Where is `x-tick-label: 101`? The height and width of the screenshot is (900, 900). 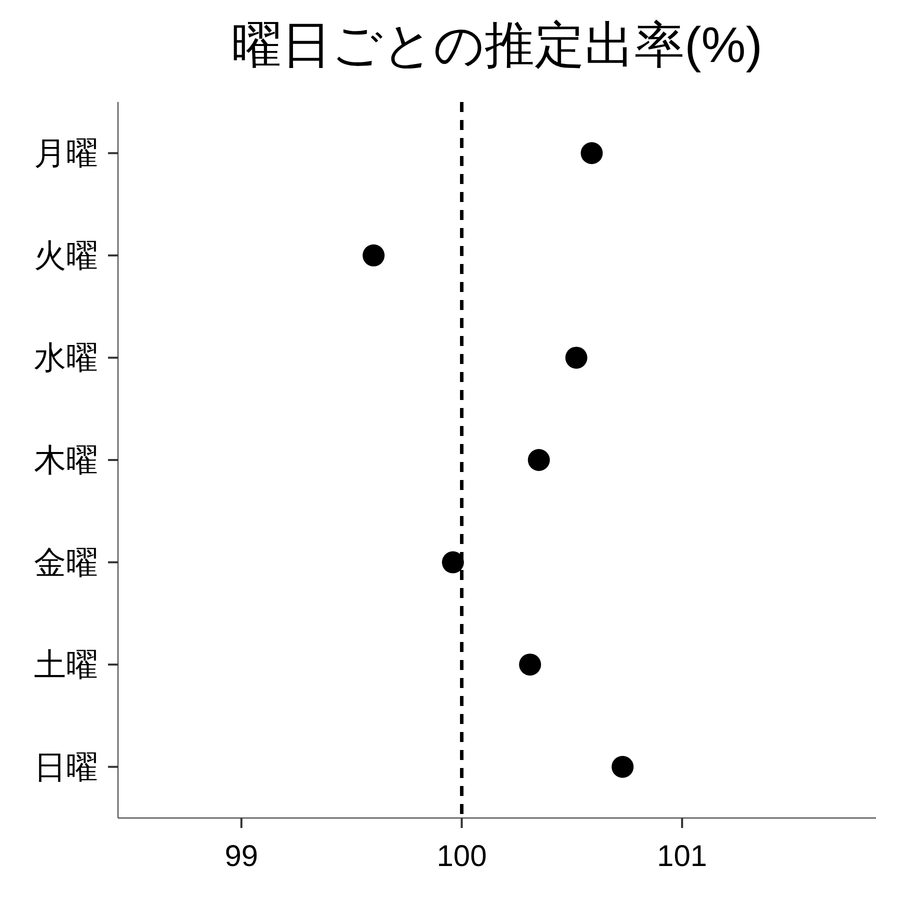
x-tick-label: 101 is located at coordinates (682, 856).